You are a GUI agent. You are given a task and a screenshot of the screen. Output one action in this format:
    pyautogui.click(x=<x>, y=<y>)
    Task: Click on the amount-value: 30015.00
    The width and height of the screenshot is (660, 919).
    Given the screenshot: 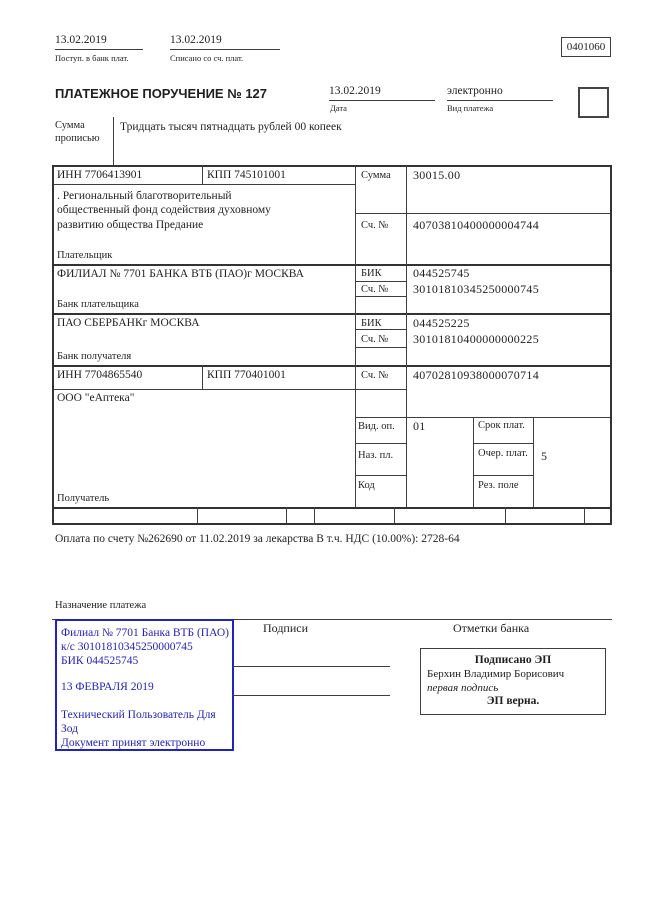 What is the action you would take?
    pyautogui.click(x=437, y=175)
    